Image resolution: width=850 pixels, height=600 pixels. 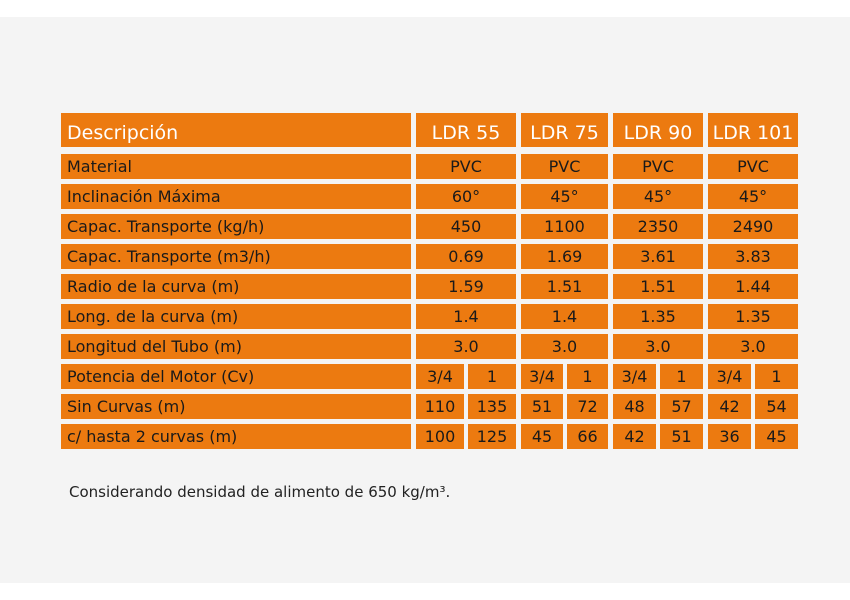 What do you see at coordinates (564, 256) in the screenshot?
I see `table-cell: 1.69` at bounding box center [564, 256].